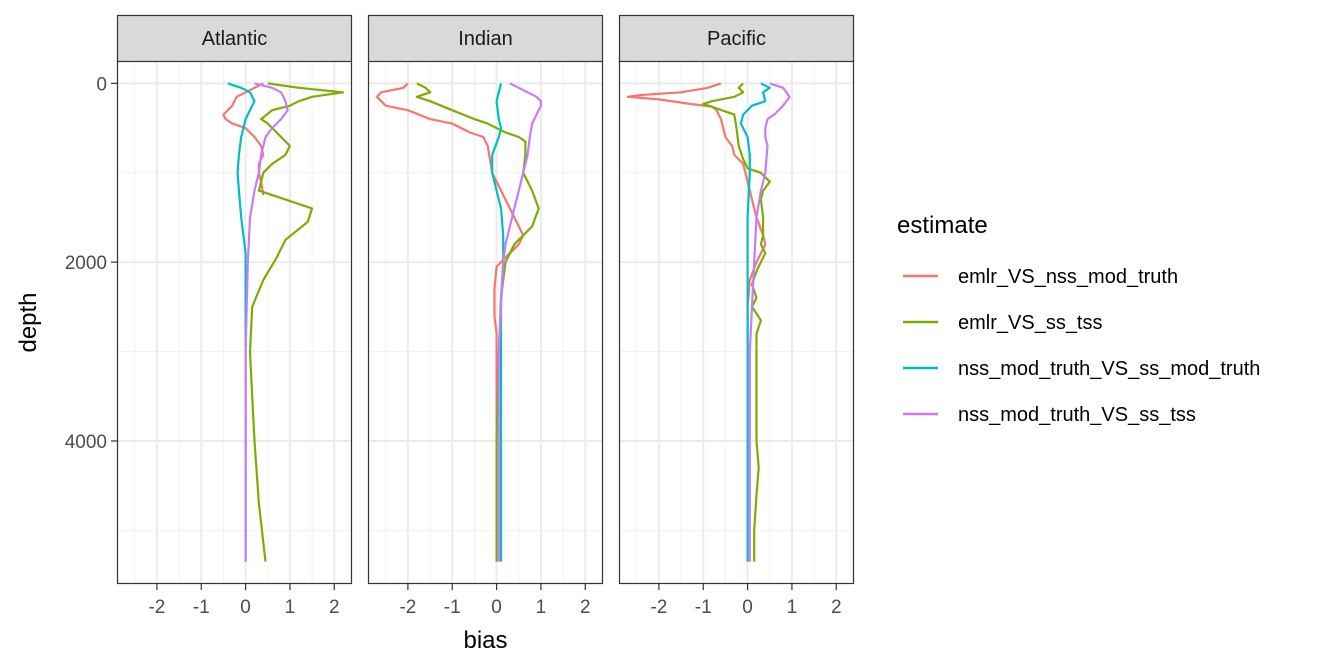 The height and width of the screenshot is (672, 1344). Describe the element at coordinates (86, 442) in the screenshot. I see `y-tick-label: 4000` at that location.